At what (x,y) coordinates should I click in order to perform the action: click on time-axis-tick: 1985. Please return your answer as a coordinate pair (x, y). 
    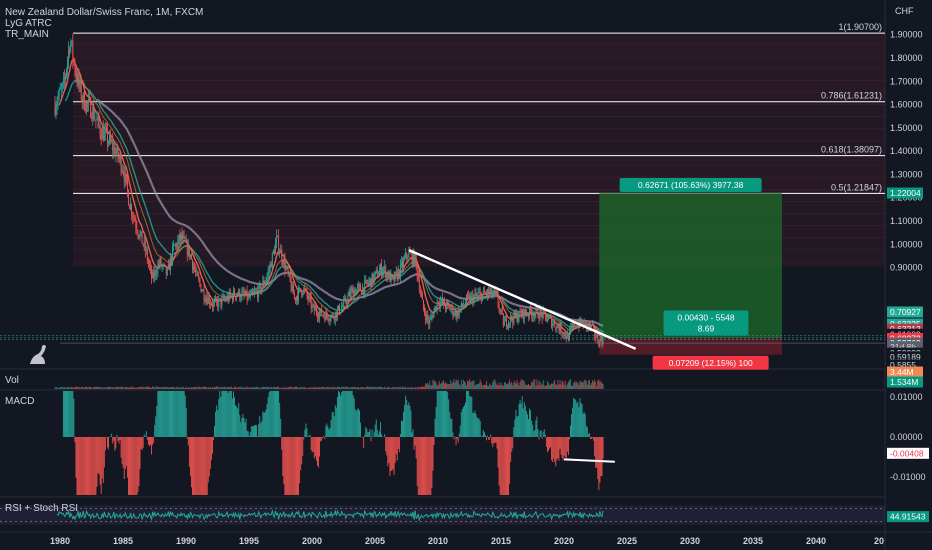
    Looking at the image, I should click on (123, 541).